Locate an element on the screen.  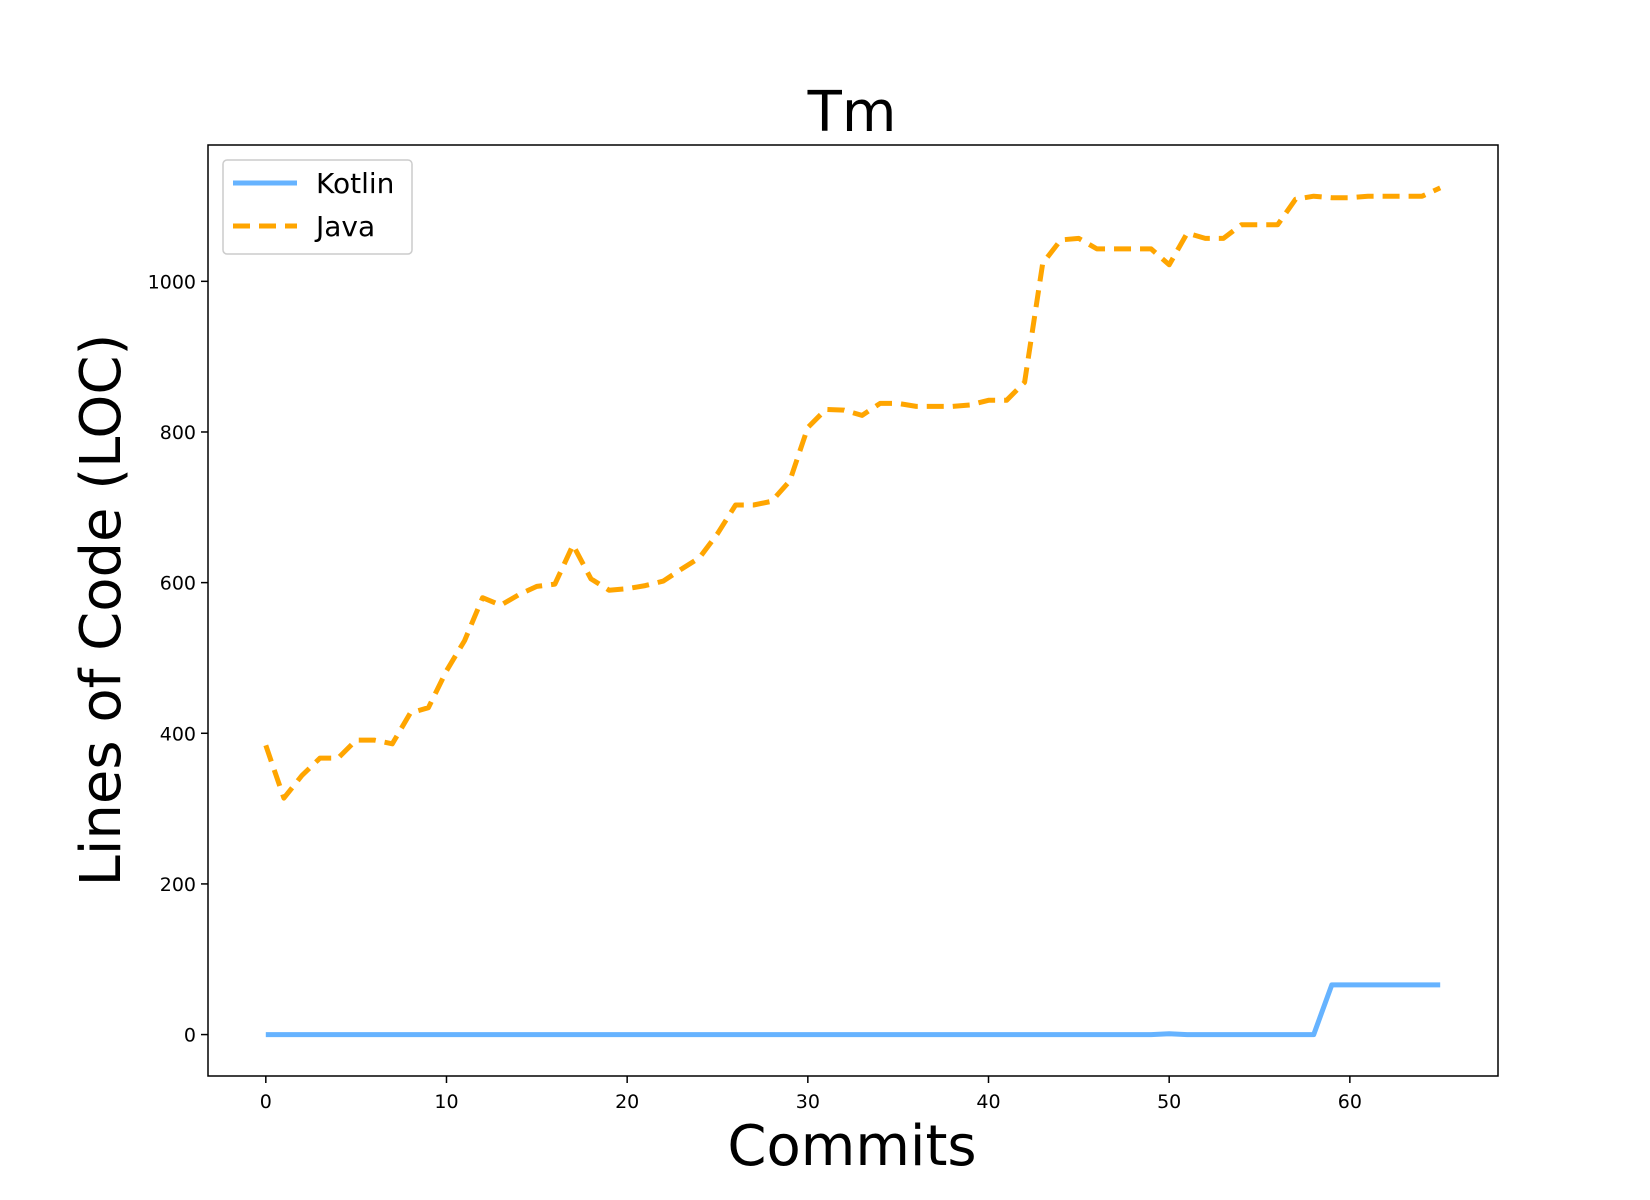
y-axis-title: Lines of Code (LOC) is located at coordinates (101, 610).